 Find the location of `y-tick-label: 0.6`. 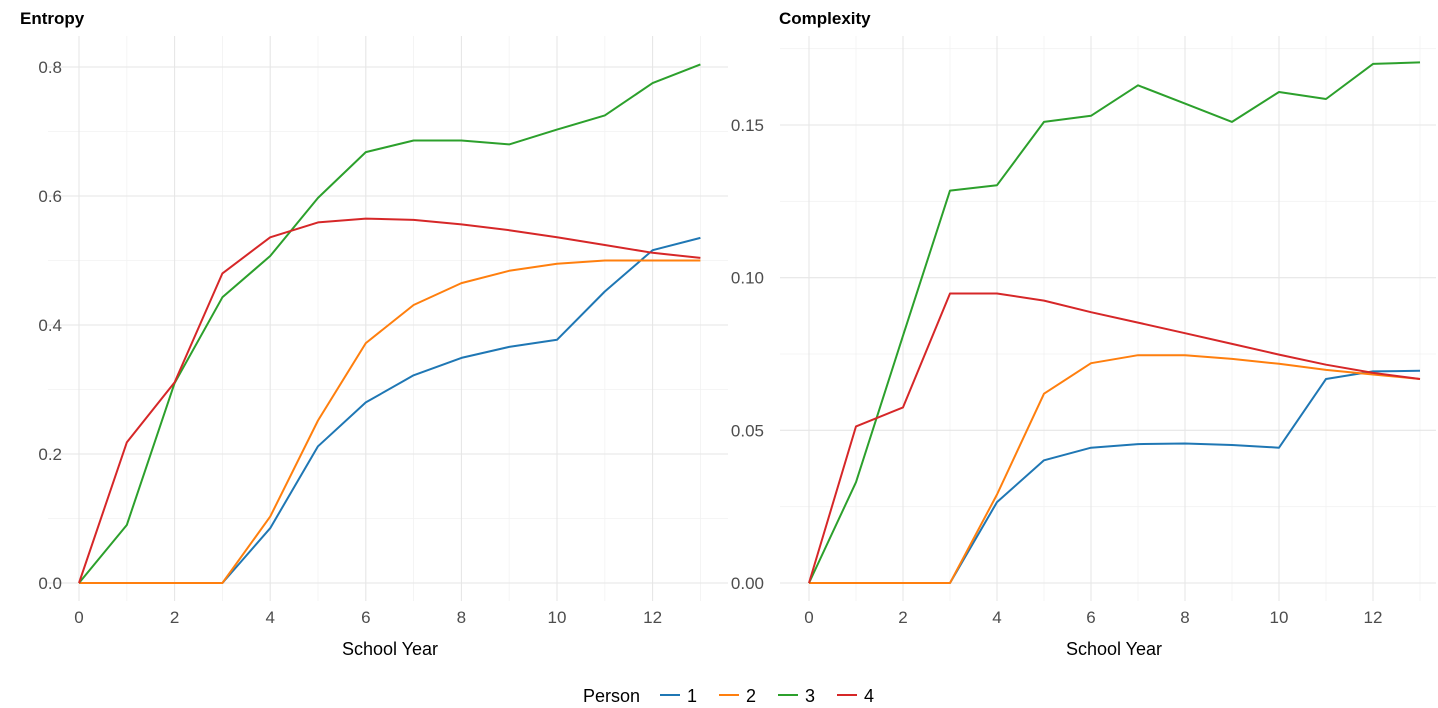

y-tick-label: 0.6 is located at coordinates (50, 196).